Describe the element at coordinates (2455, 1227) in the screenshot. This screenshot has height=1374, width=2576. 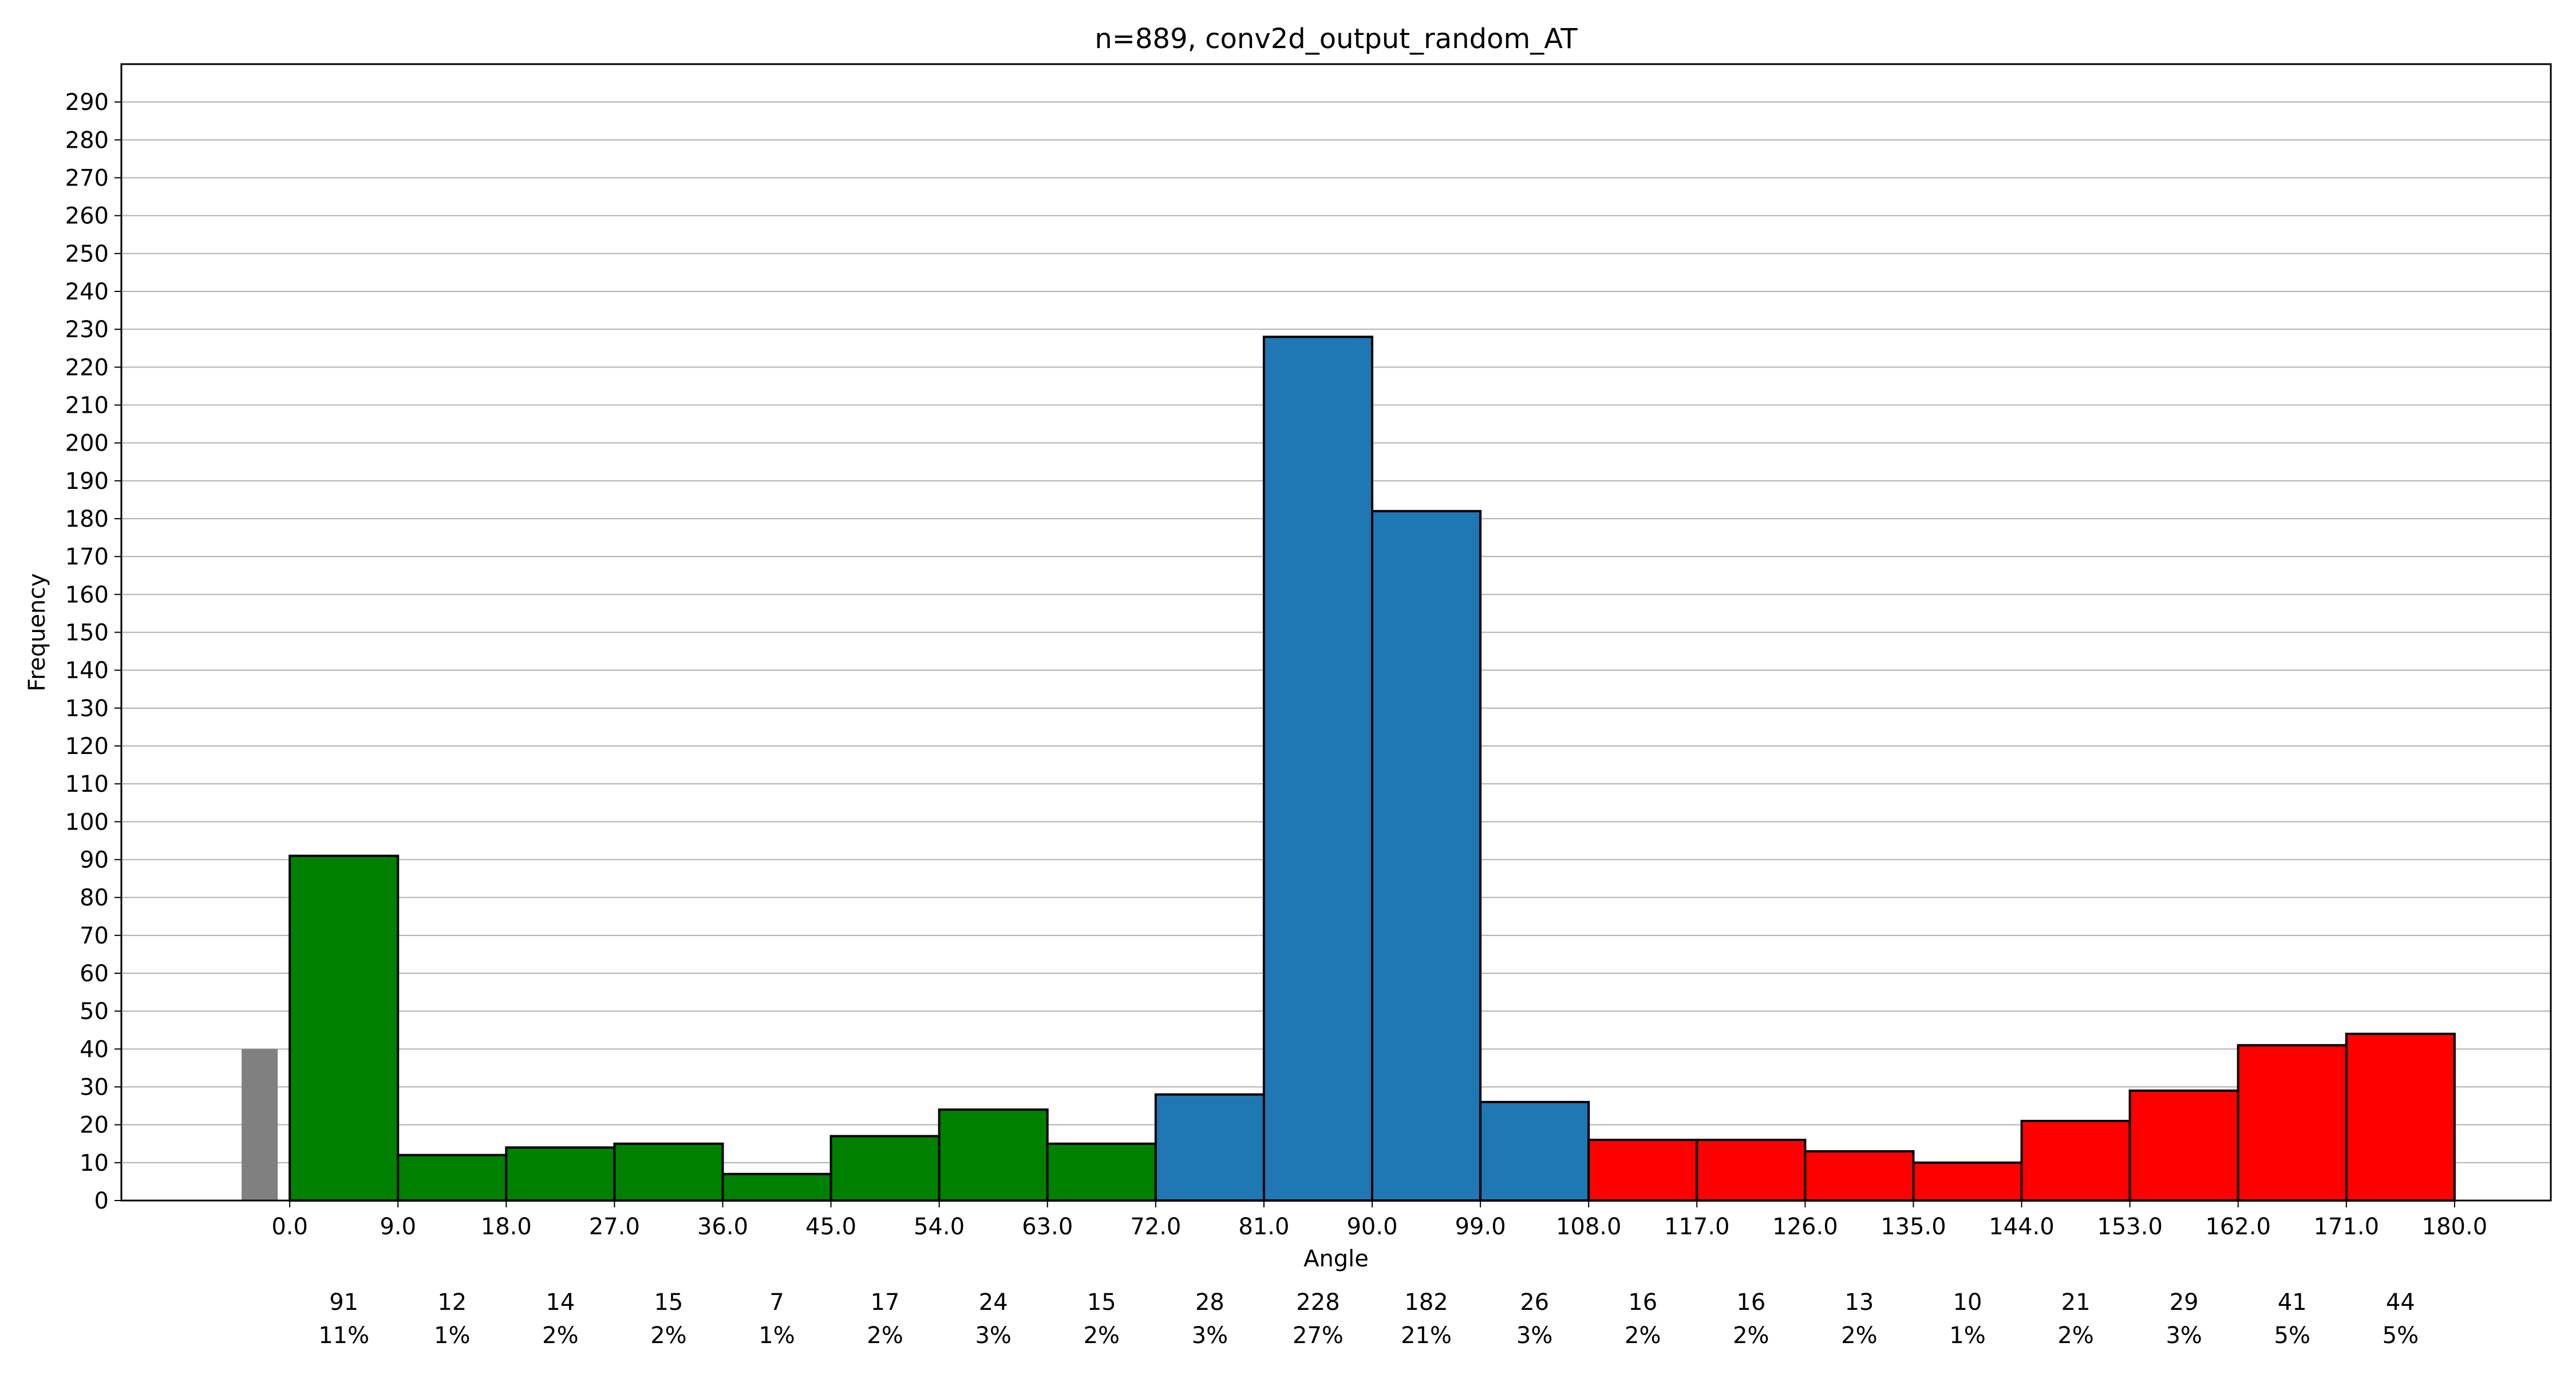
I see `x-tick-label: 180.0` at that location.